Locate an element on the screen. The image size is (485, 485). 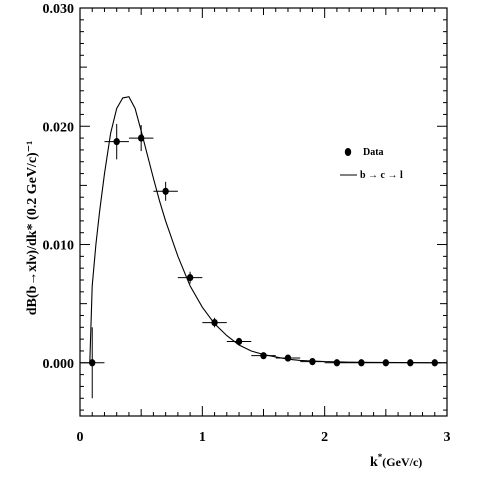
y-axis-title: dB(b→xlν)/dk* (0.2 GeV/c)⁻¹ is located at coordinates (32, 228).